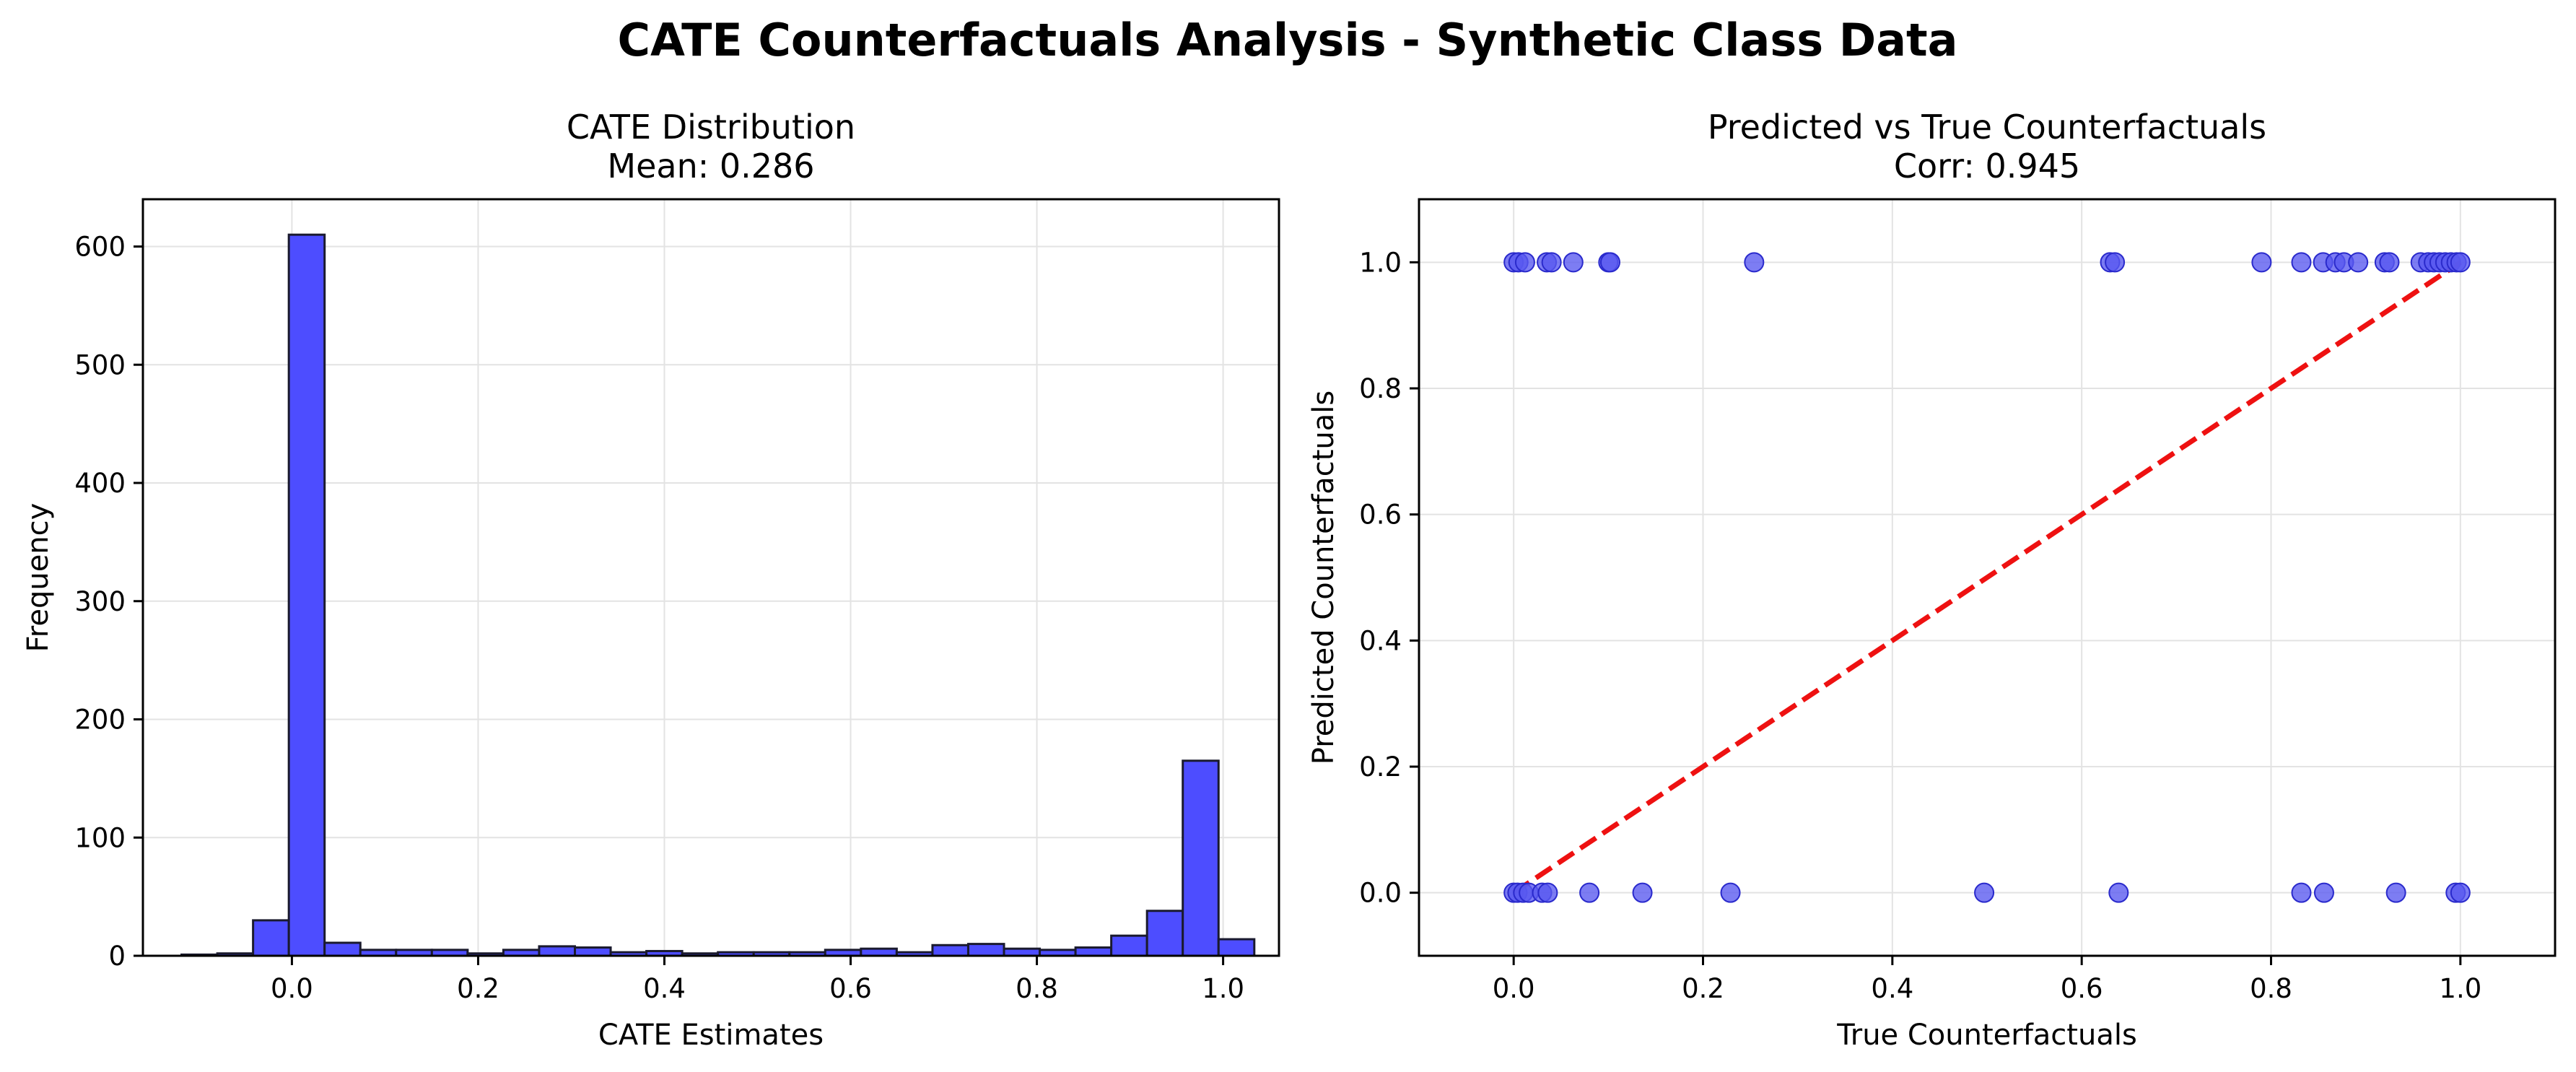 Image resolution: width=2576 pixels, height=1072 pixels. I want to click on histogram-y-ticks: 0 100 200 300 400 500 600, so click(108, 602).